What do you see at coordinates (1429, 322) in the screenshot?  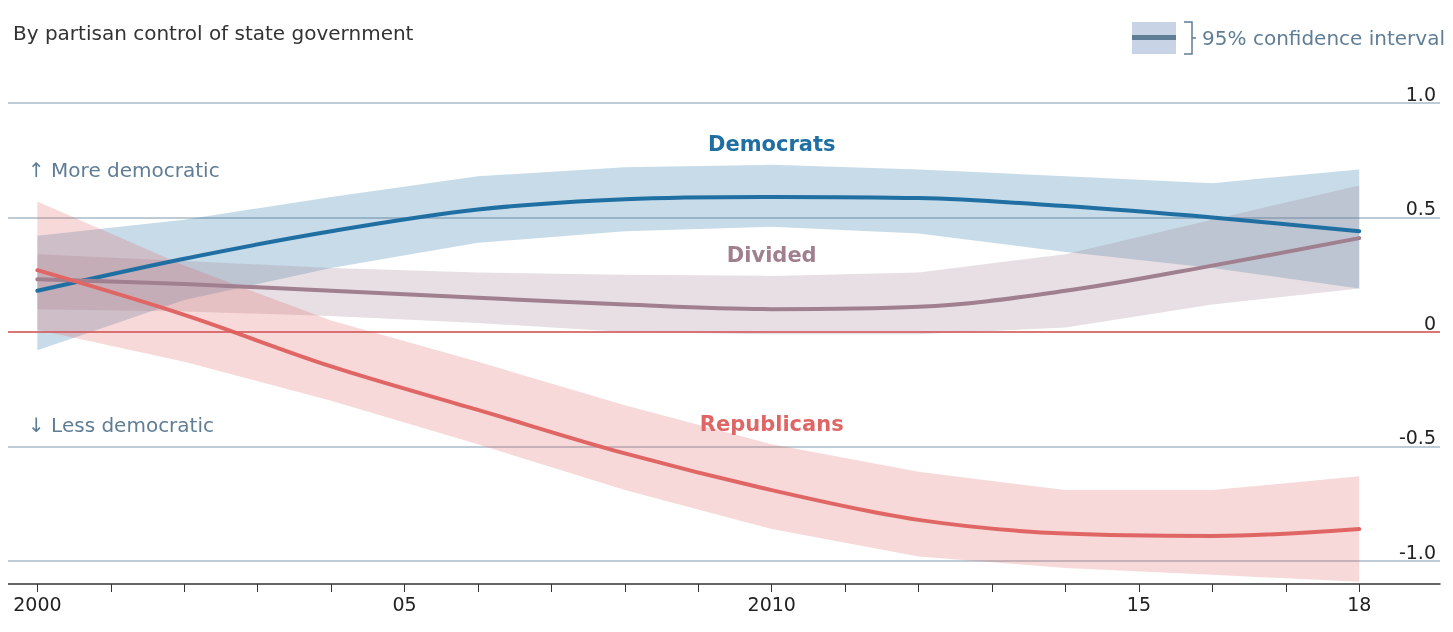 I see `y-tick-label: 0` at bounding box center [1429, 322].